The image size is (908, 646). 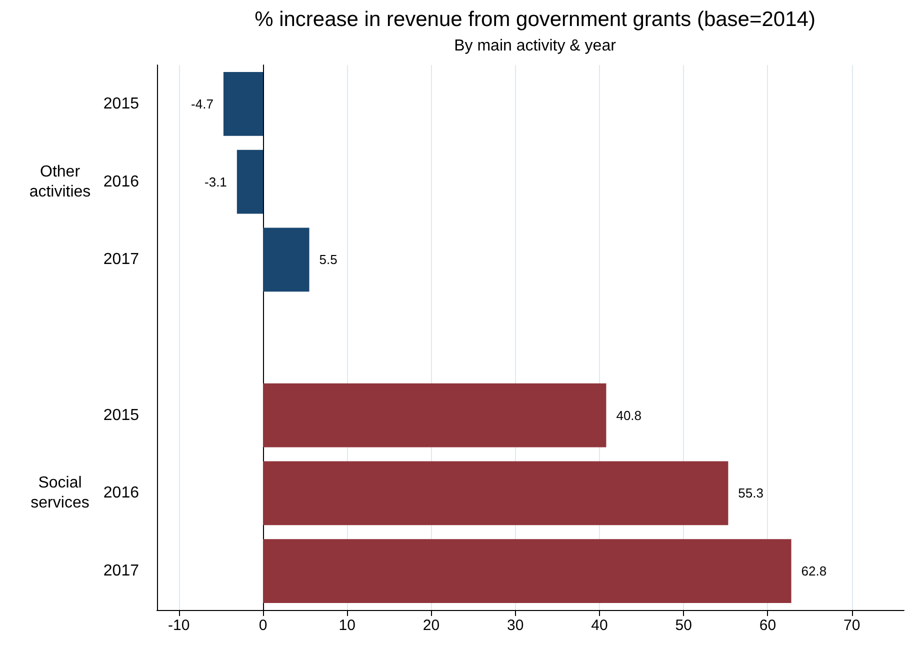 I want to click on data-label: 55.3, so click(x=751, y=493).